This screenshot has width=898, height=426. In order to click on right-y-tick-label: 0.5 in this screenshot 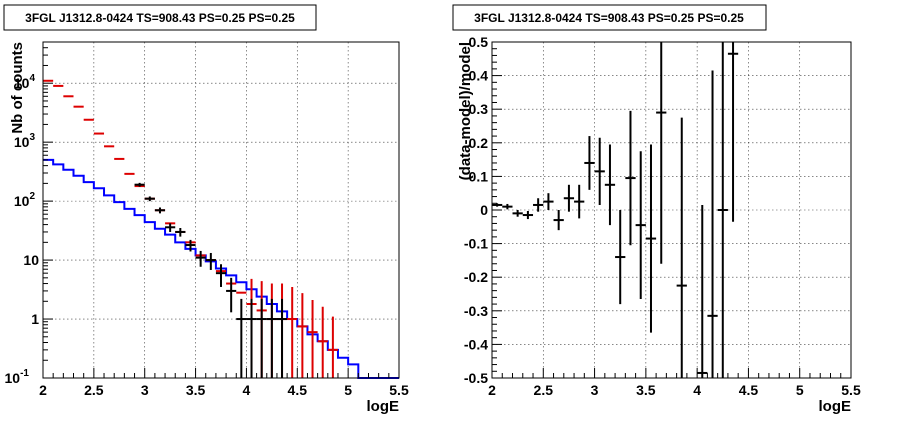, I will do `click(479, 42)`.